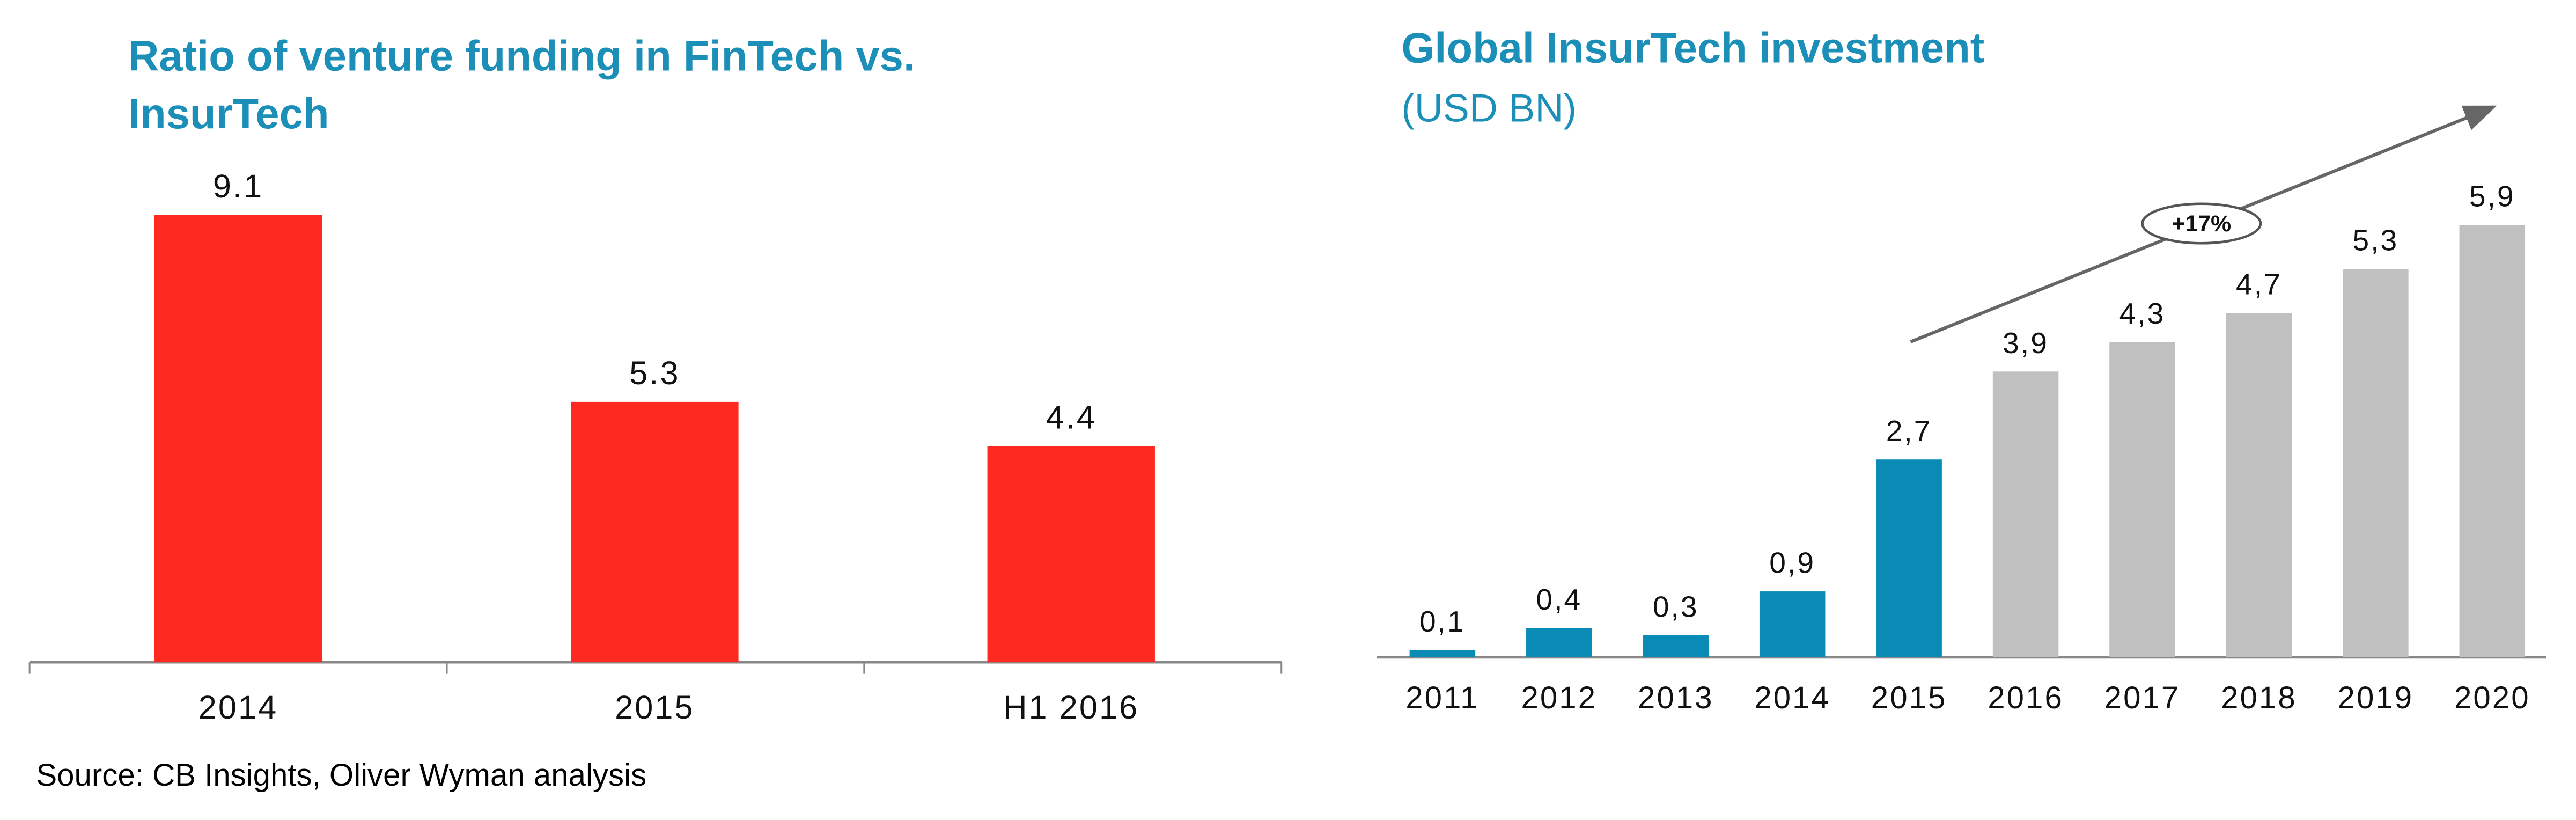 This screenshot has width=2576, height=820. Describe the element at coordinates (1071, 417) in the screenshot. I see `value-label: 4.4` at that location.